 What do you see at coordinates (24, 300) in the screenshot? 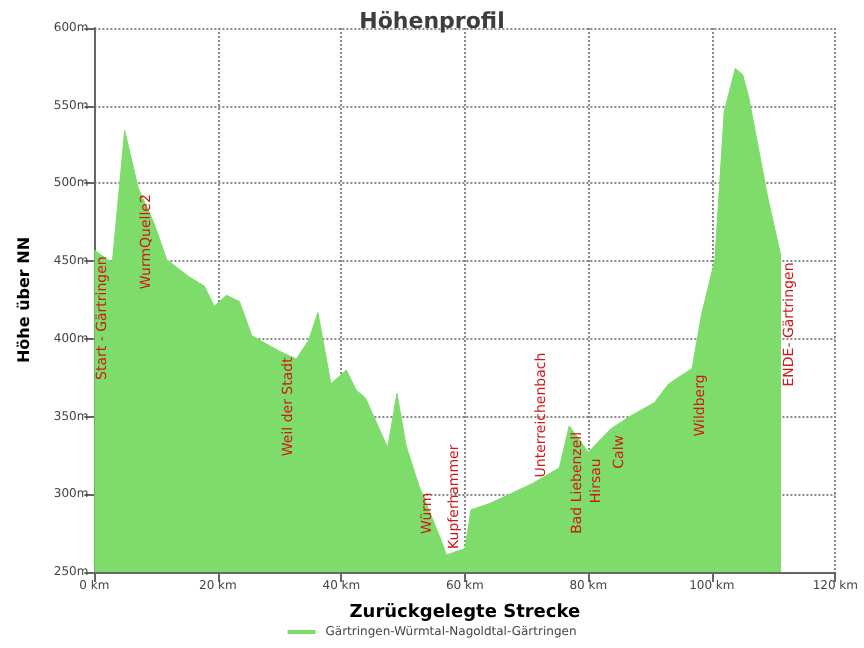
I see `y-axis-title: Höhe über NN` at bounding box center [24, 300].